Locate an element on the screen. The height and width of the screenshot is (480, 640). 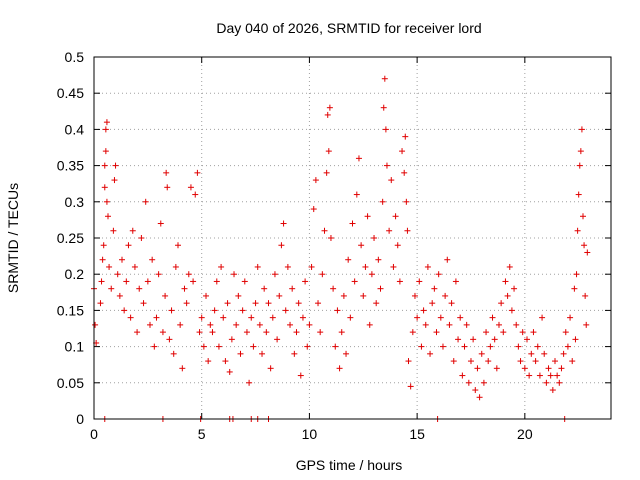
y-tick-label: 0.1 is located at coordinates (75, 347).